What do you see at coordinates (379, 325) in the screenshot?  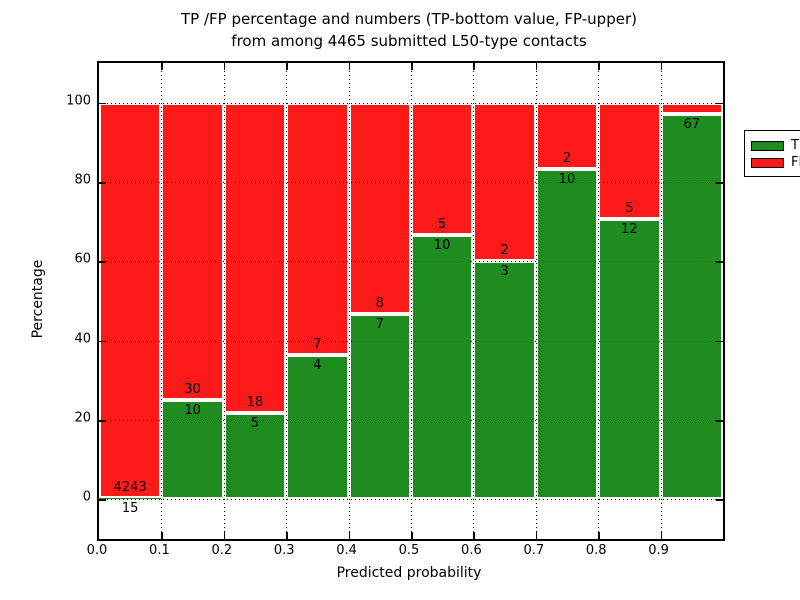 I see `tp-count-label: 7` at bounding box center [379, 325].